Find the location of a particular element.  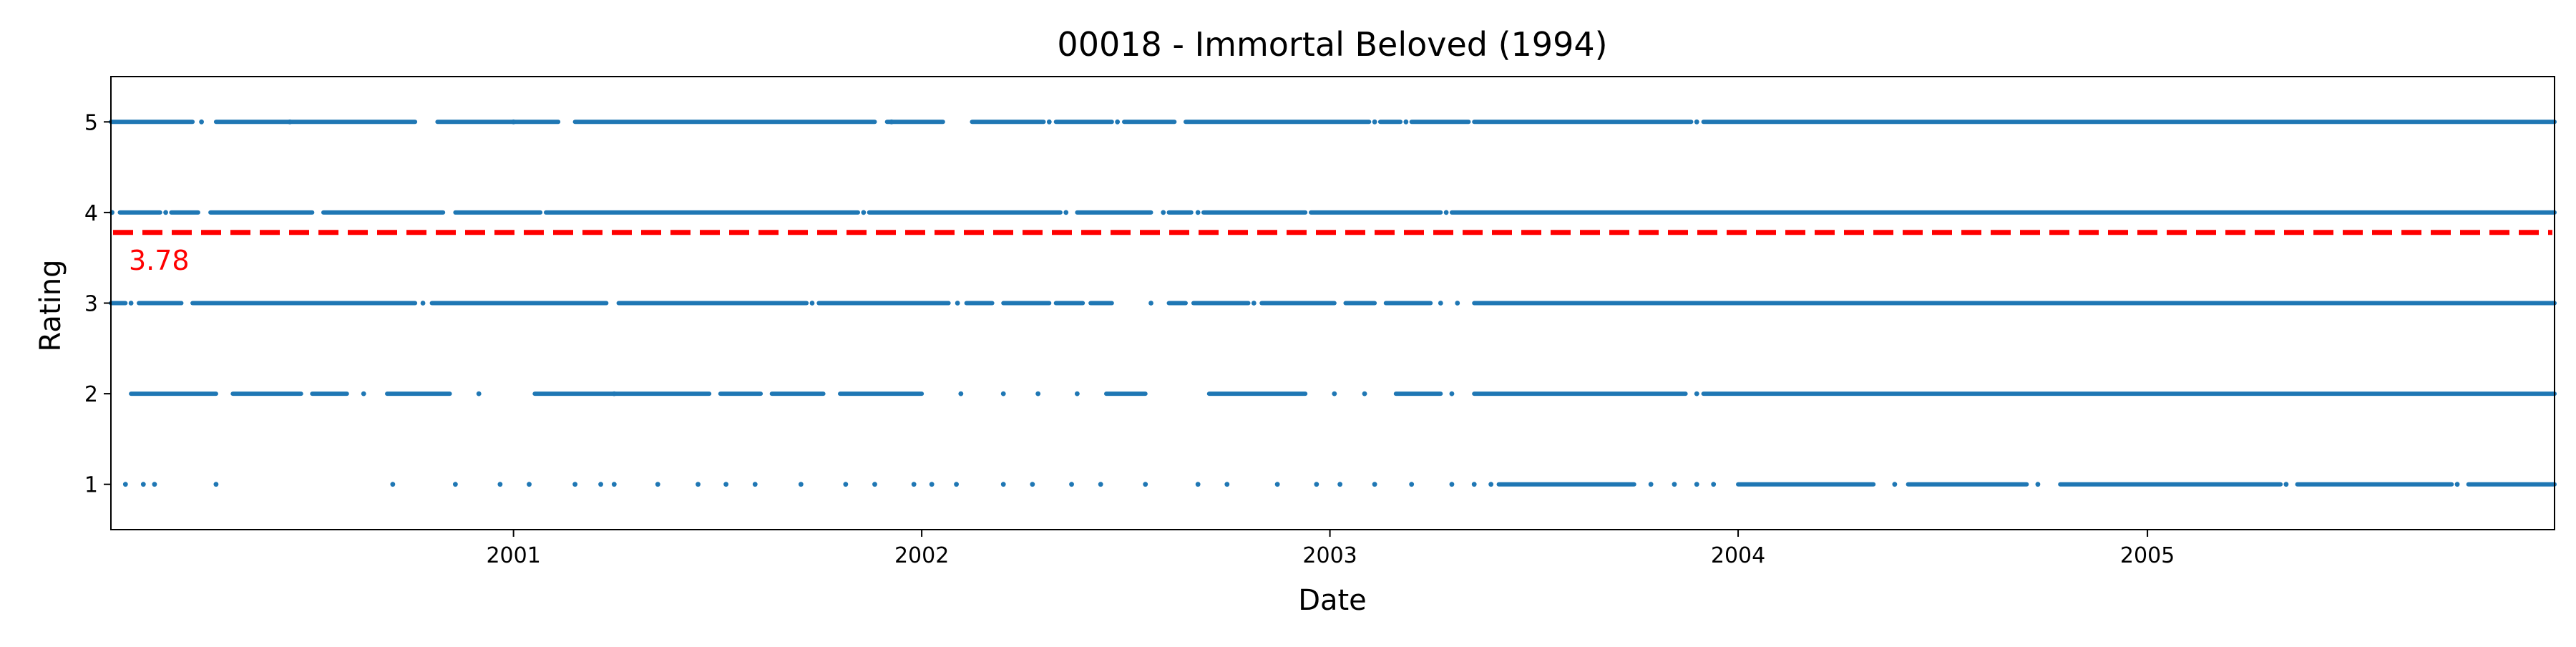

y-tick-label: 1 is located at coordinates (91, 485).